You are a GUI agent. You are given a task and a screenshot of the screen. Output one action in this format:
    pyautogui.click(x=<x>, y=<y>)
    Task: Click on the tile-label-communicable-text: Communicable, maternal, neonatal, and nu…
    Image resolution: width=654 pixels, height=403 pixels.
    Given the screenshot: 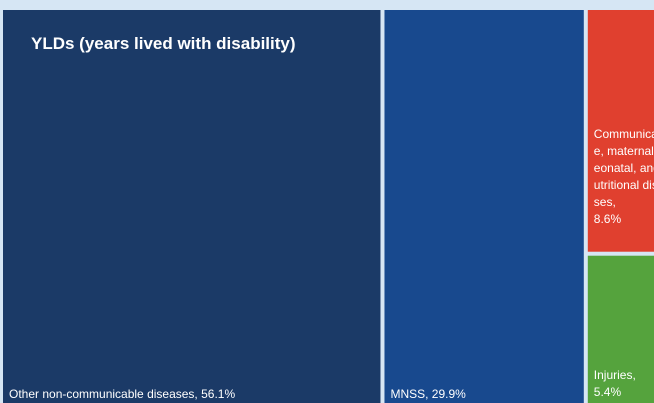 What is the action you would take?
    pyautogui.click(x=623, y=168)
    